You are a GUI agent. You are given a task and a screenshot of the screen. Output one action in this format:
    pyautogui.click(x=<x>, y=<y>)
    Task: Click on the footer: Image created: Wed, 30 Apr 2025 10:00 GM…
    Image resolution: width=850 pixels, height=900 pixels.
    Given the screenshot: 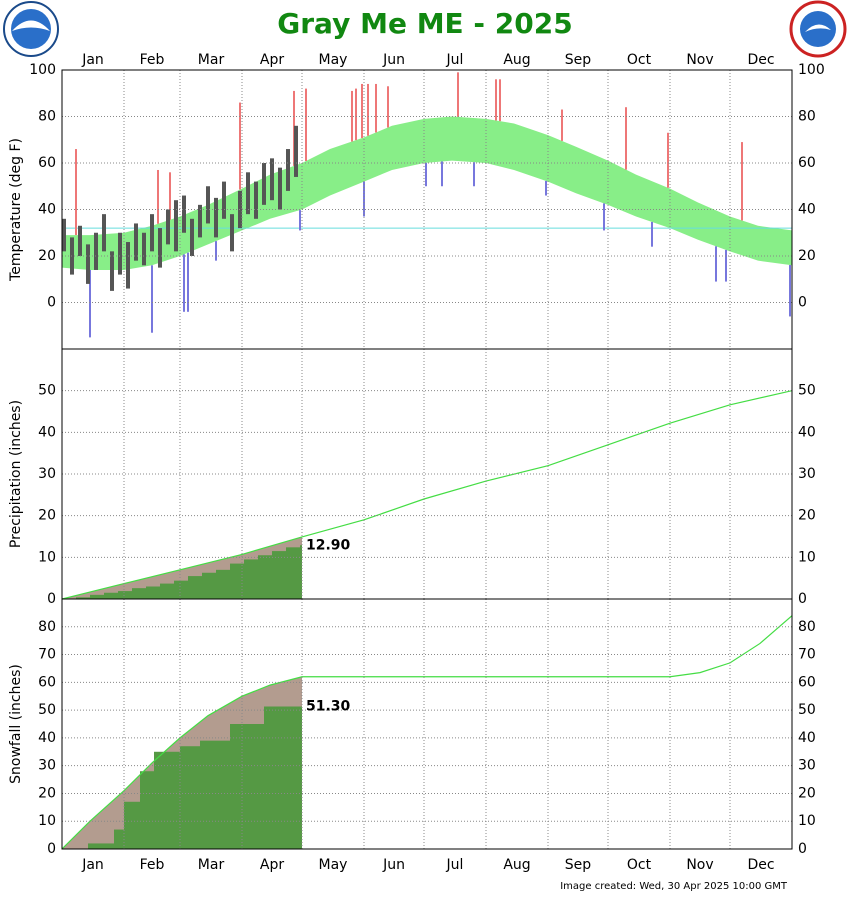 What is the action you would take?
    pyautogui.click(x=674, y=886)
    